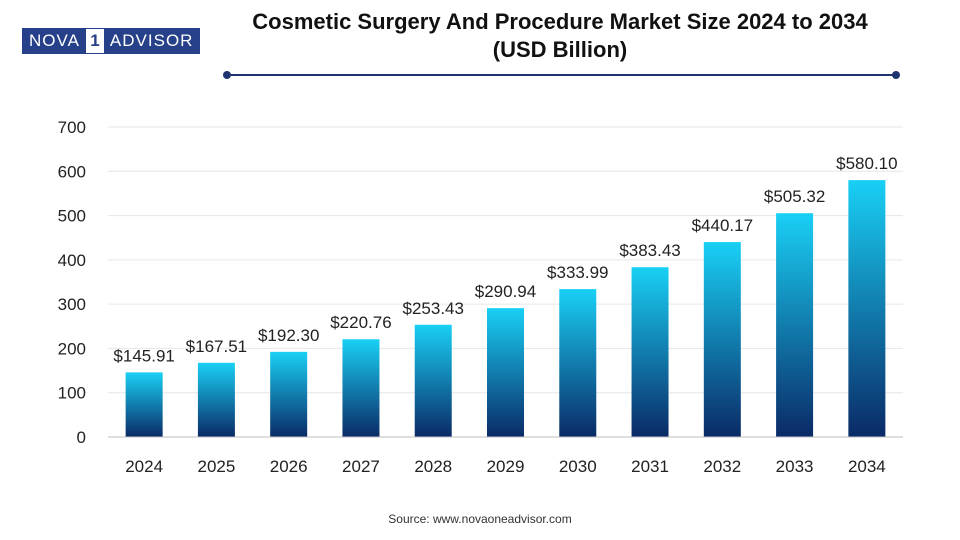 The image size is (960, 540). What do you see at coordinates (896, 75) in the screenshot?
I see `title-divider-dot-right` at bounding box center [896, 75].